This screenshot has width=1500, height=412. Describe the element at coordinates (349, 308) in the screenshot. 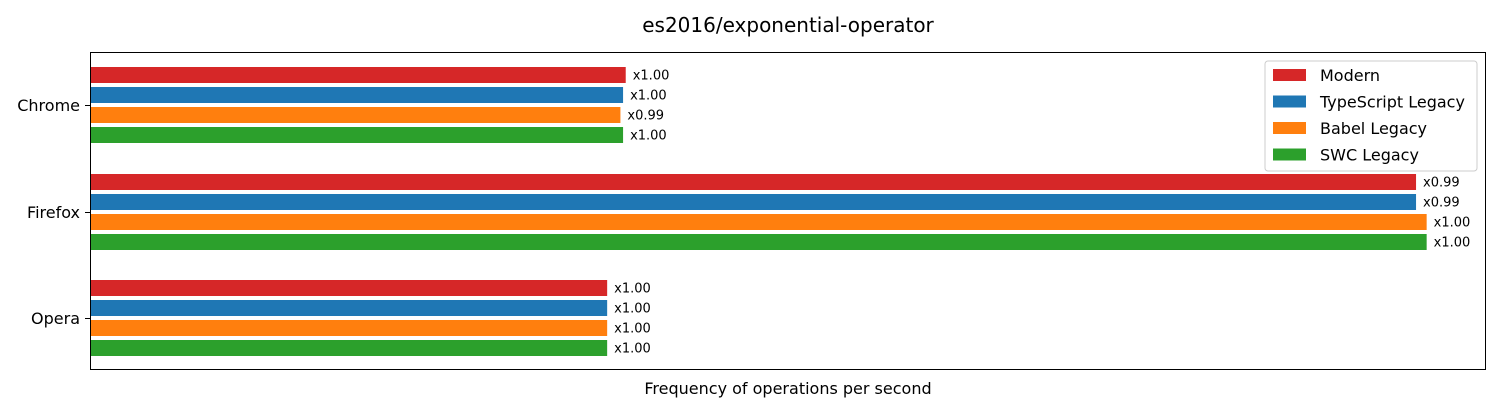

I see `bar-opera-typescript-legacy` at that location.